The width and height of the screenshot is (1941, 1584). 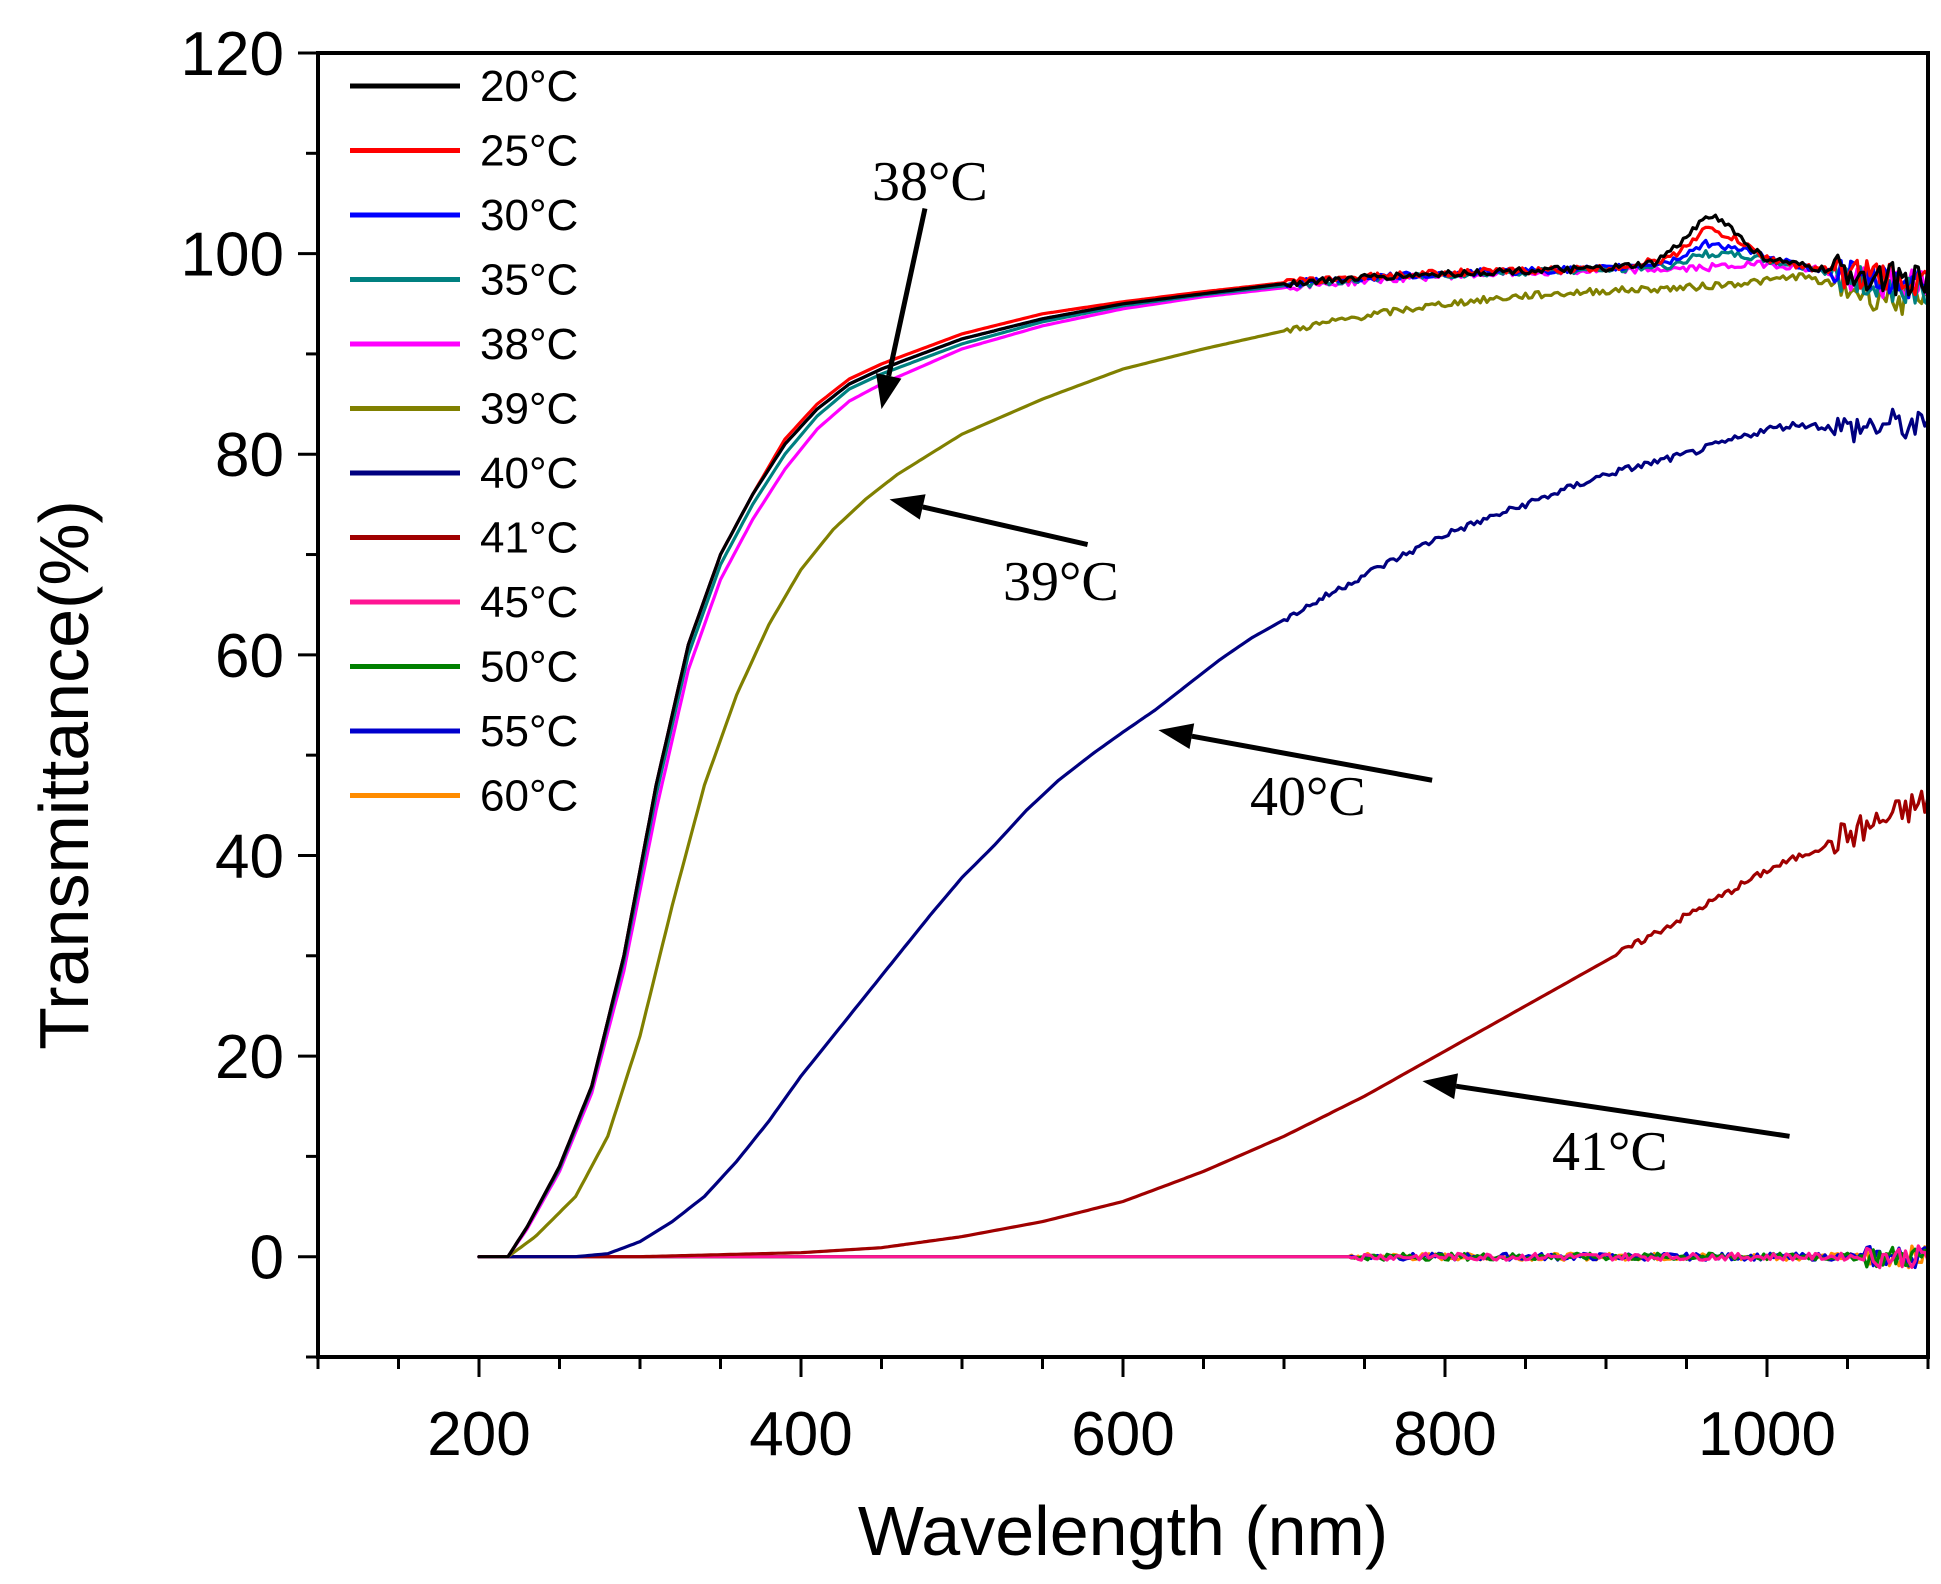 What do you see at coordinates (64, 775) in the screenshot?
I see `y-axis-title: Transmittance(%)` at bounding box center [64, 775].